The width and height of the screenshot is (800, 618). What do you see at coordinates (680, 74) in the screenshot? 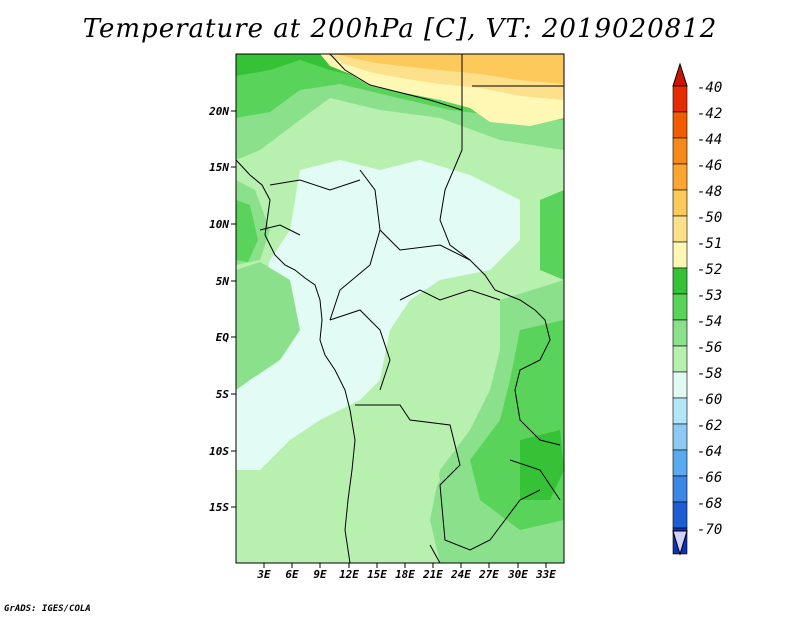
I see `colorbar-top-arrow` at bounding box center [680, 74].